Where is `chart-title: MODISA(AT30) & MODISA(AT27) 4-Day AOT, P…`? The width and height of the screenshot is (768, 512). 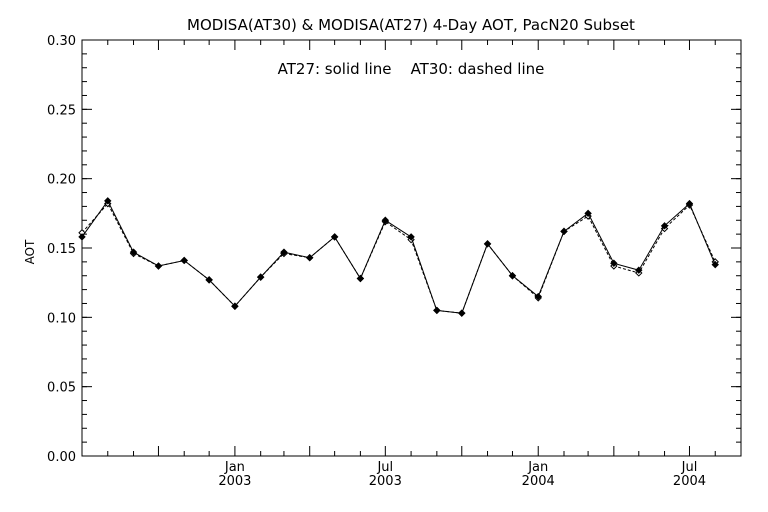 chart-title: MODISA(AT30) & MODISA(AT27) 4-Day AOT, P… is located at coordinates (411, 25).